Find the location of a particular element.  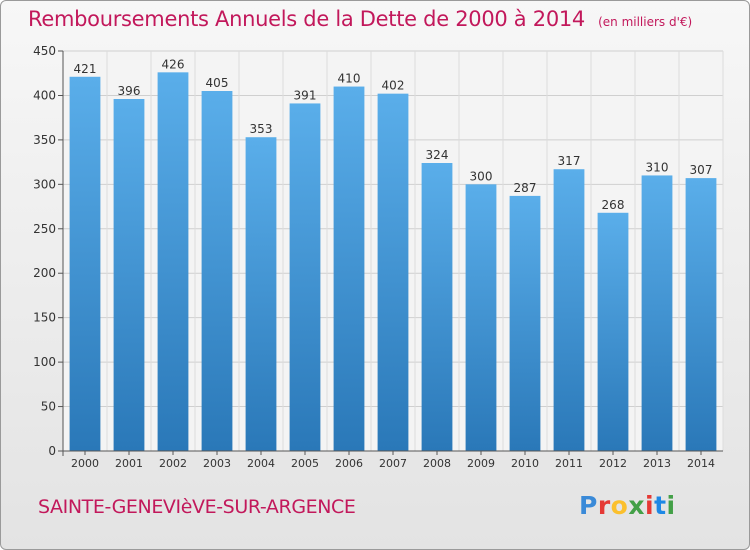

x-tick-label: 2013 is located at coordinates (657, 463).